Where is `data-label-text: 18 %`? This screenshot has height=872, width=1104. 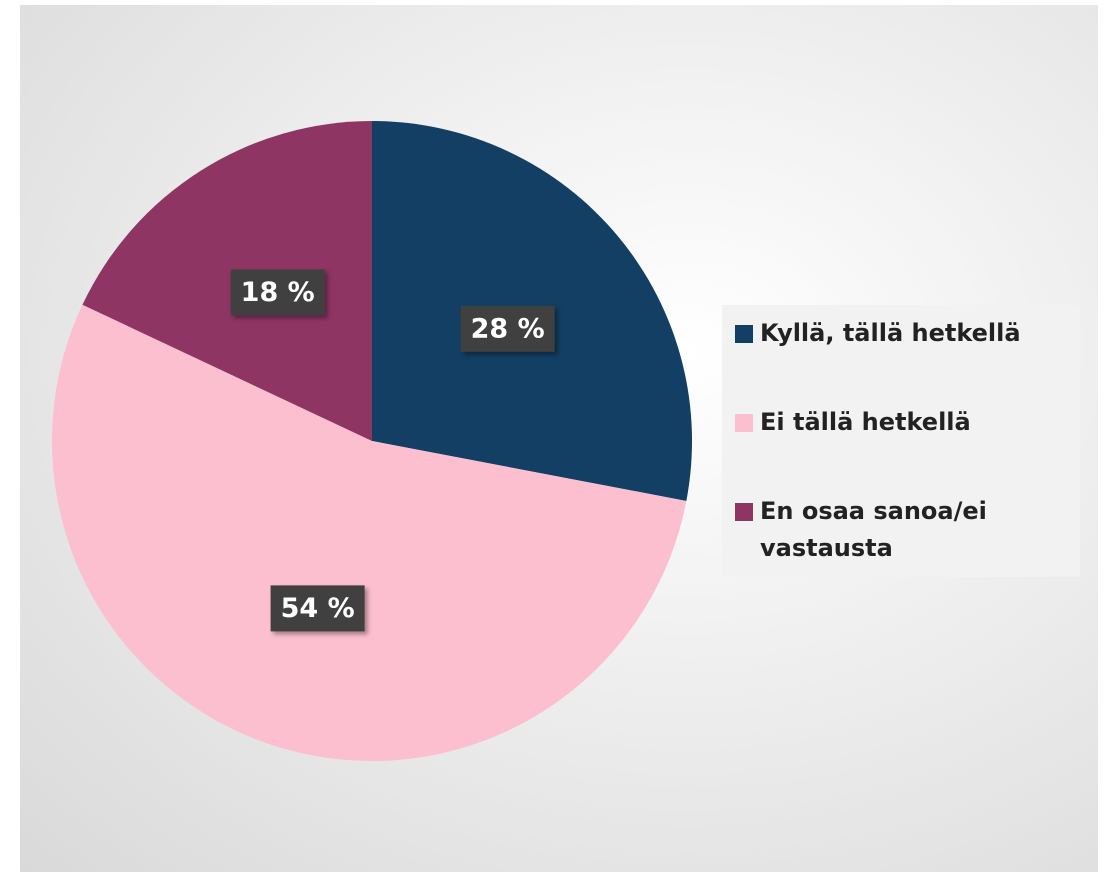
data-label-text: 18 % is located at coordinates (278, 292).